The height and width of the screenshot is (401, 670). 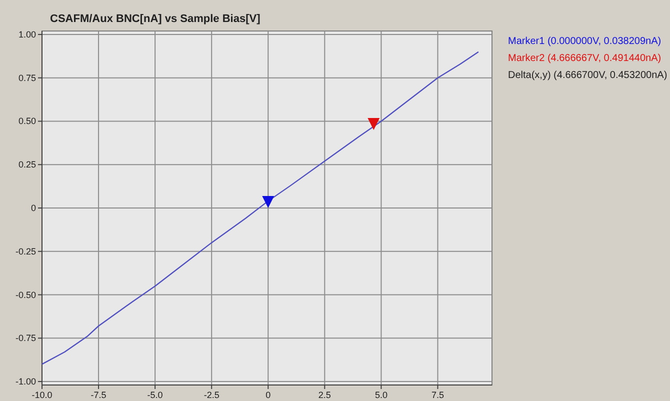 I want to click on y-tick-label: 0.75, so click(x=27, y=77).